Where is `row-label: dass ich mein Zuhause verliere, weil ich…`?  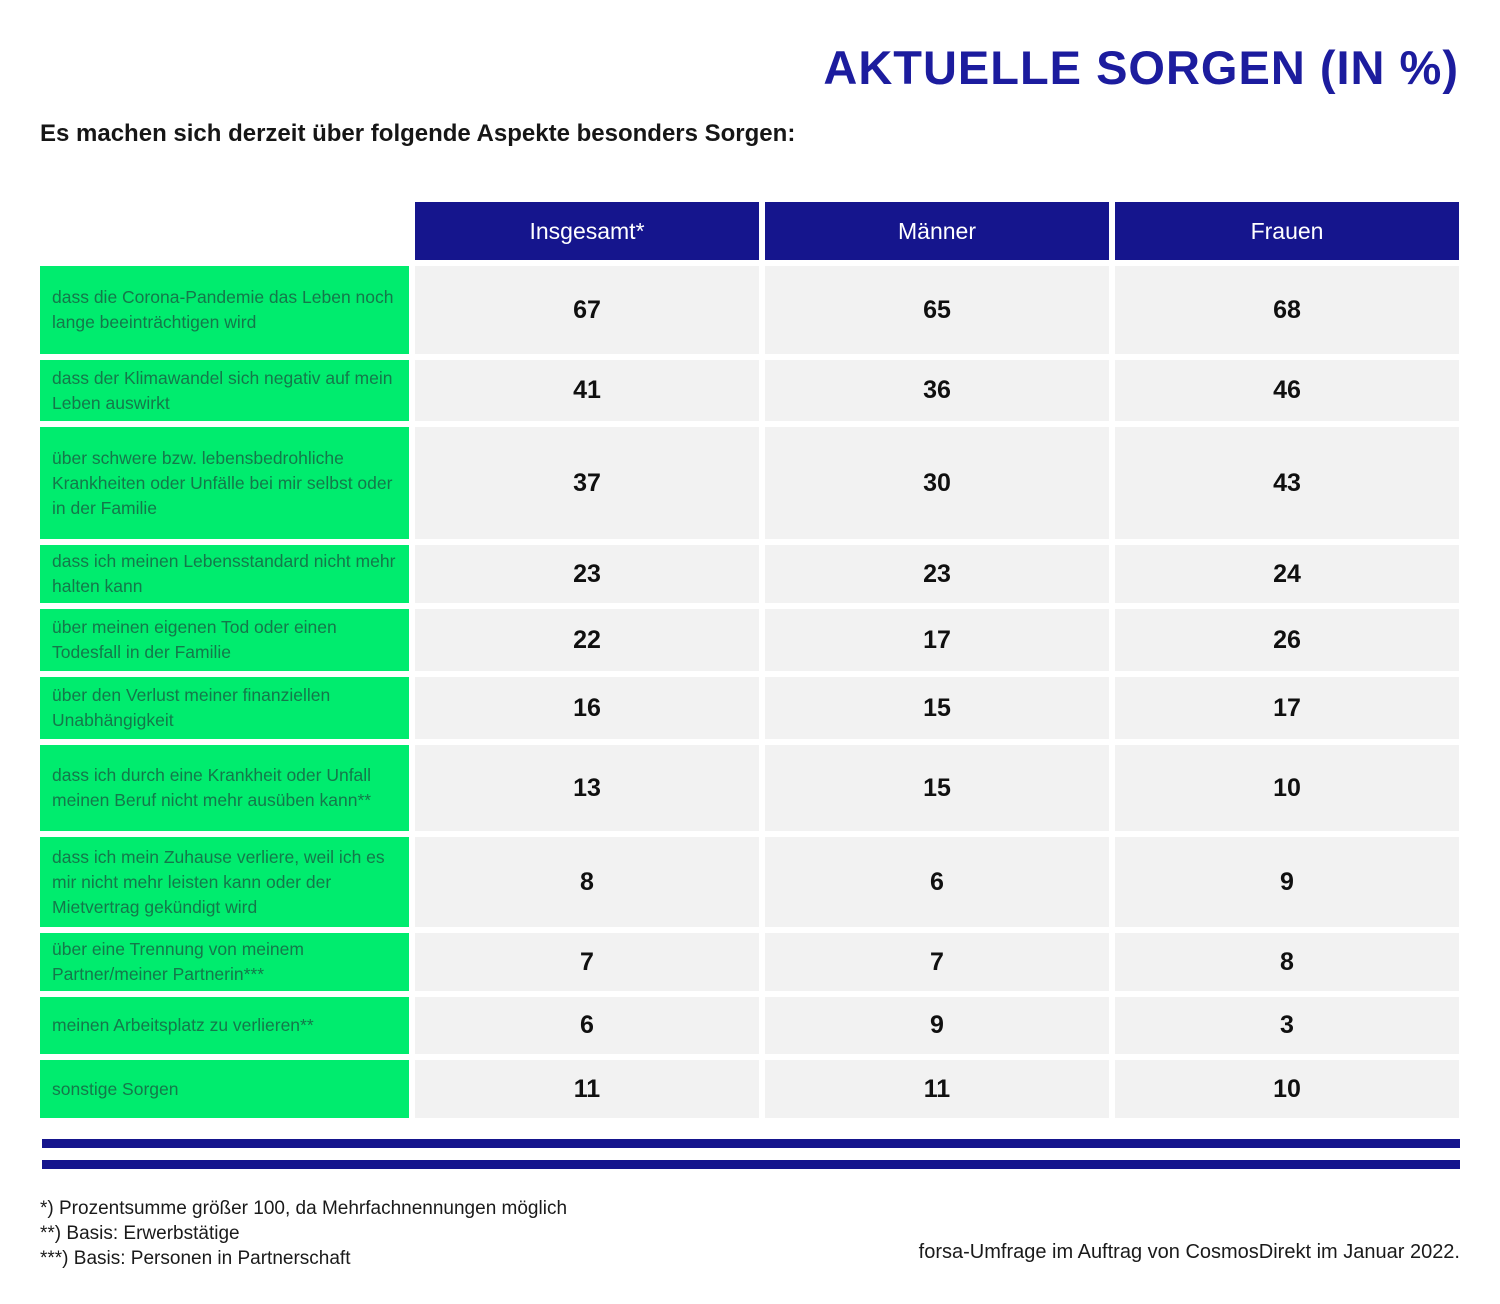
row-label: dass ich mein Zuhause verliere, weil ich… is located at coordinates (224, 882).